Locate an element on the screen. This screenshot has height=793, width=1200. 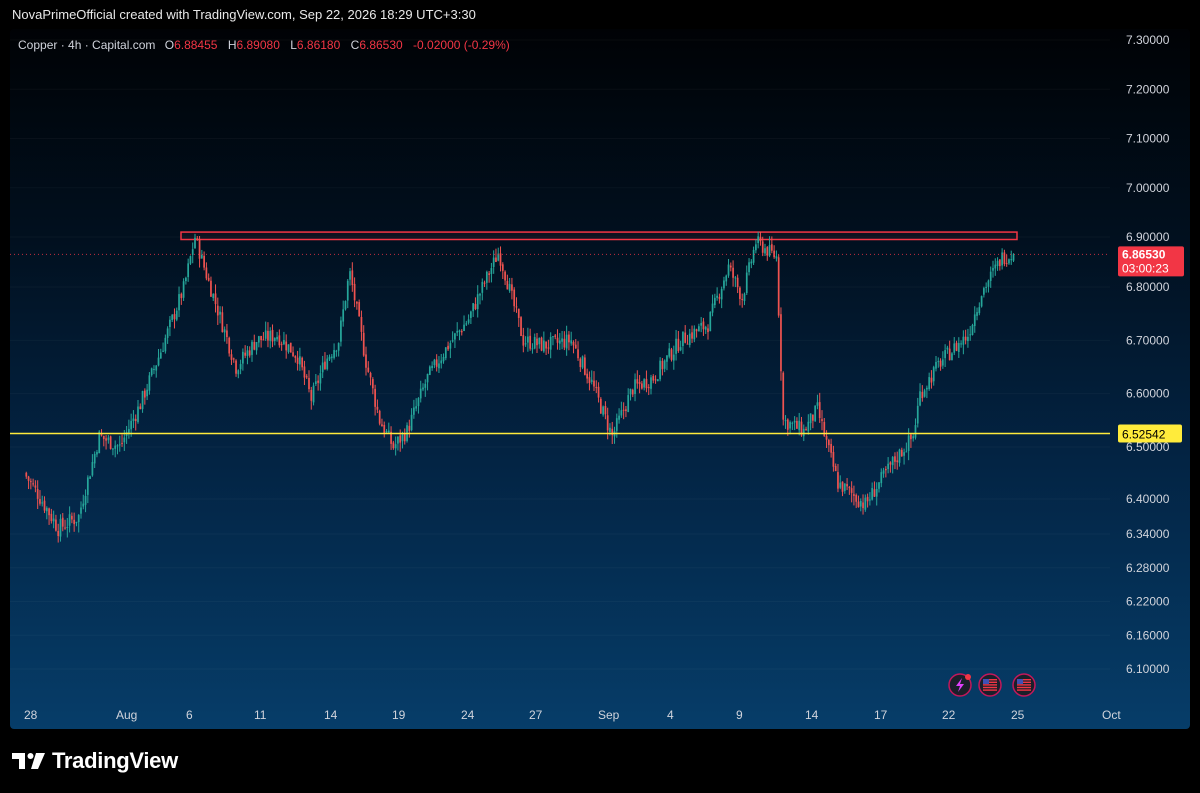
event-icons is located at coordinates (992, 685).